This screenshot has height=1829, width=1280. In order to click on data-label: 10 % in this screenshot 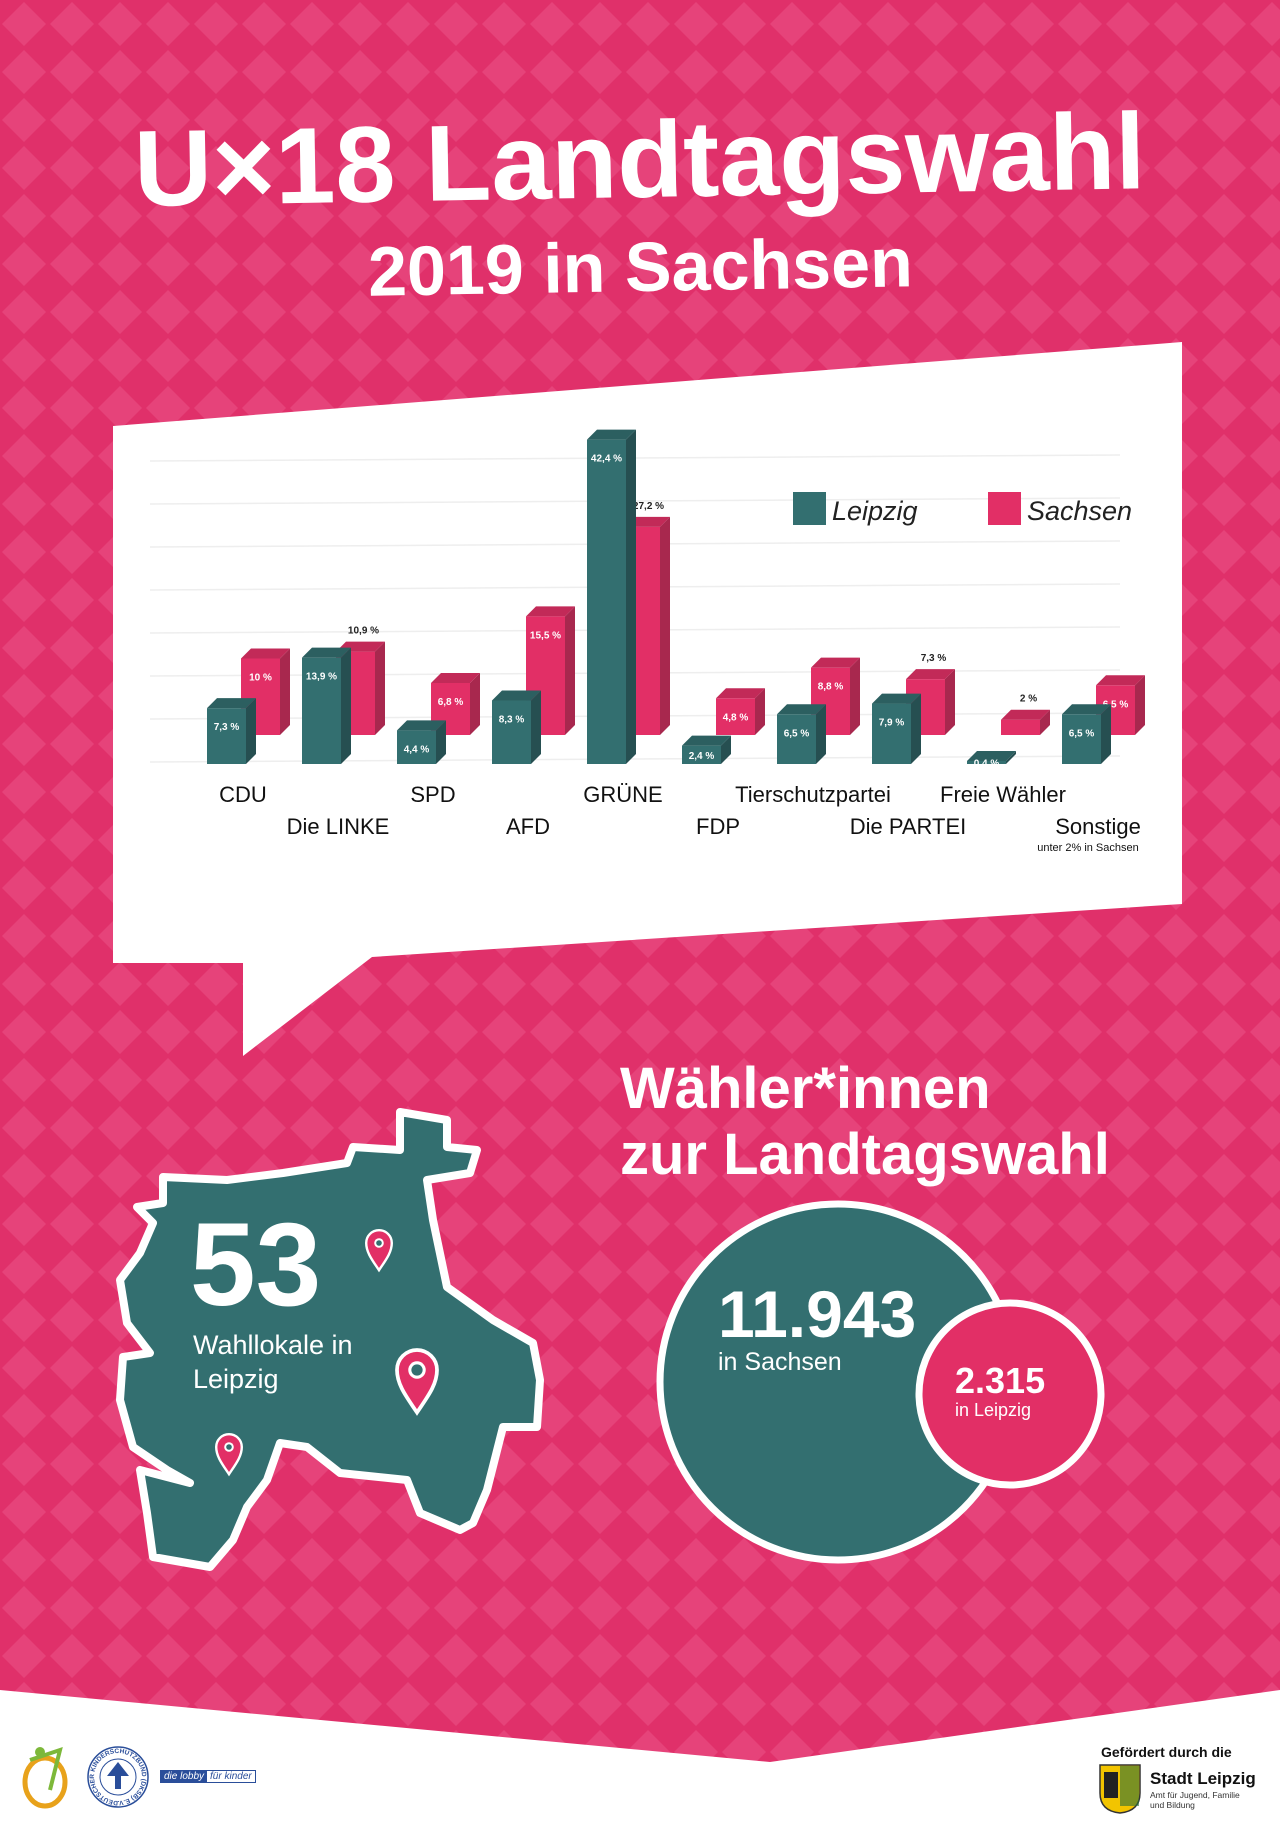, I will do `click(260, 678)`.